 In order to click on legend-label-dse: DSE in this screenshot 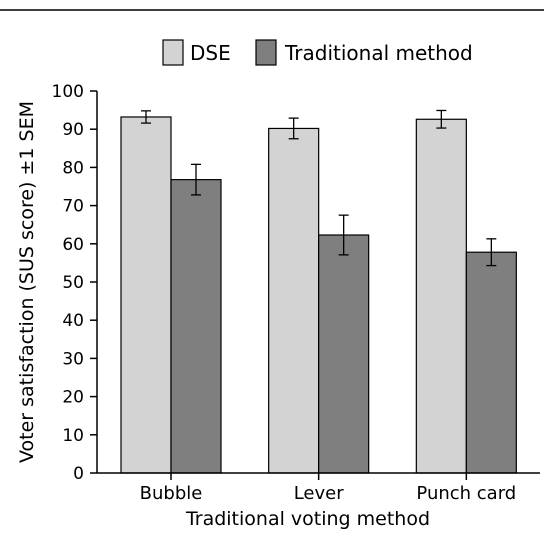, I will do `click(210, 53)`.